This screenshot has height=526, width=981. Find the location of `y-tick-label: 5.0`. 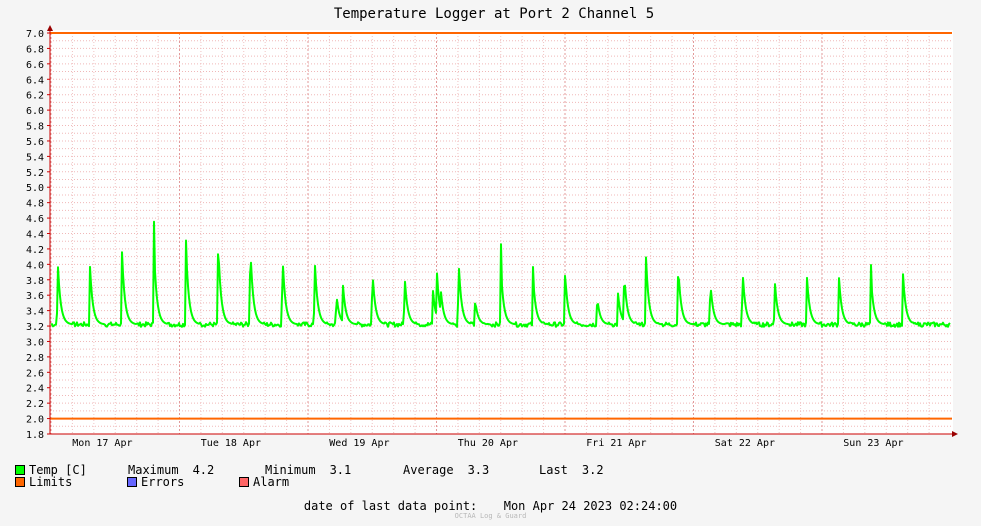

y-tick-label: 5.0 is located at coordinates (35, 188).